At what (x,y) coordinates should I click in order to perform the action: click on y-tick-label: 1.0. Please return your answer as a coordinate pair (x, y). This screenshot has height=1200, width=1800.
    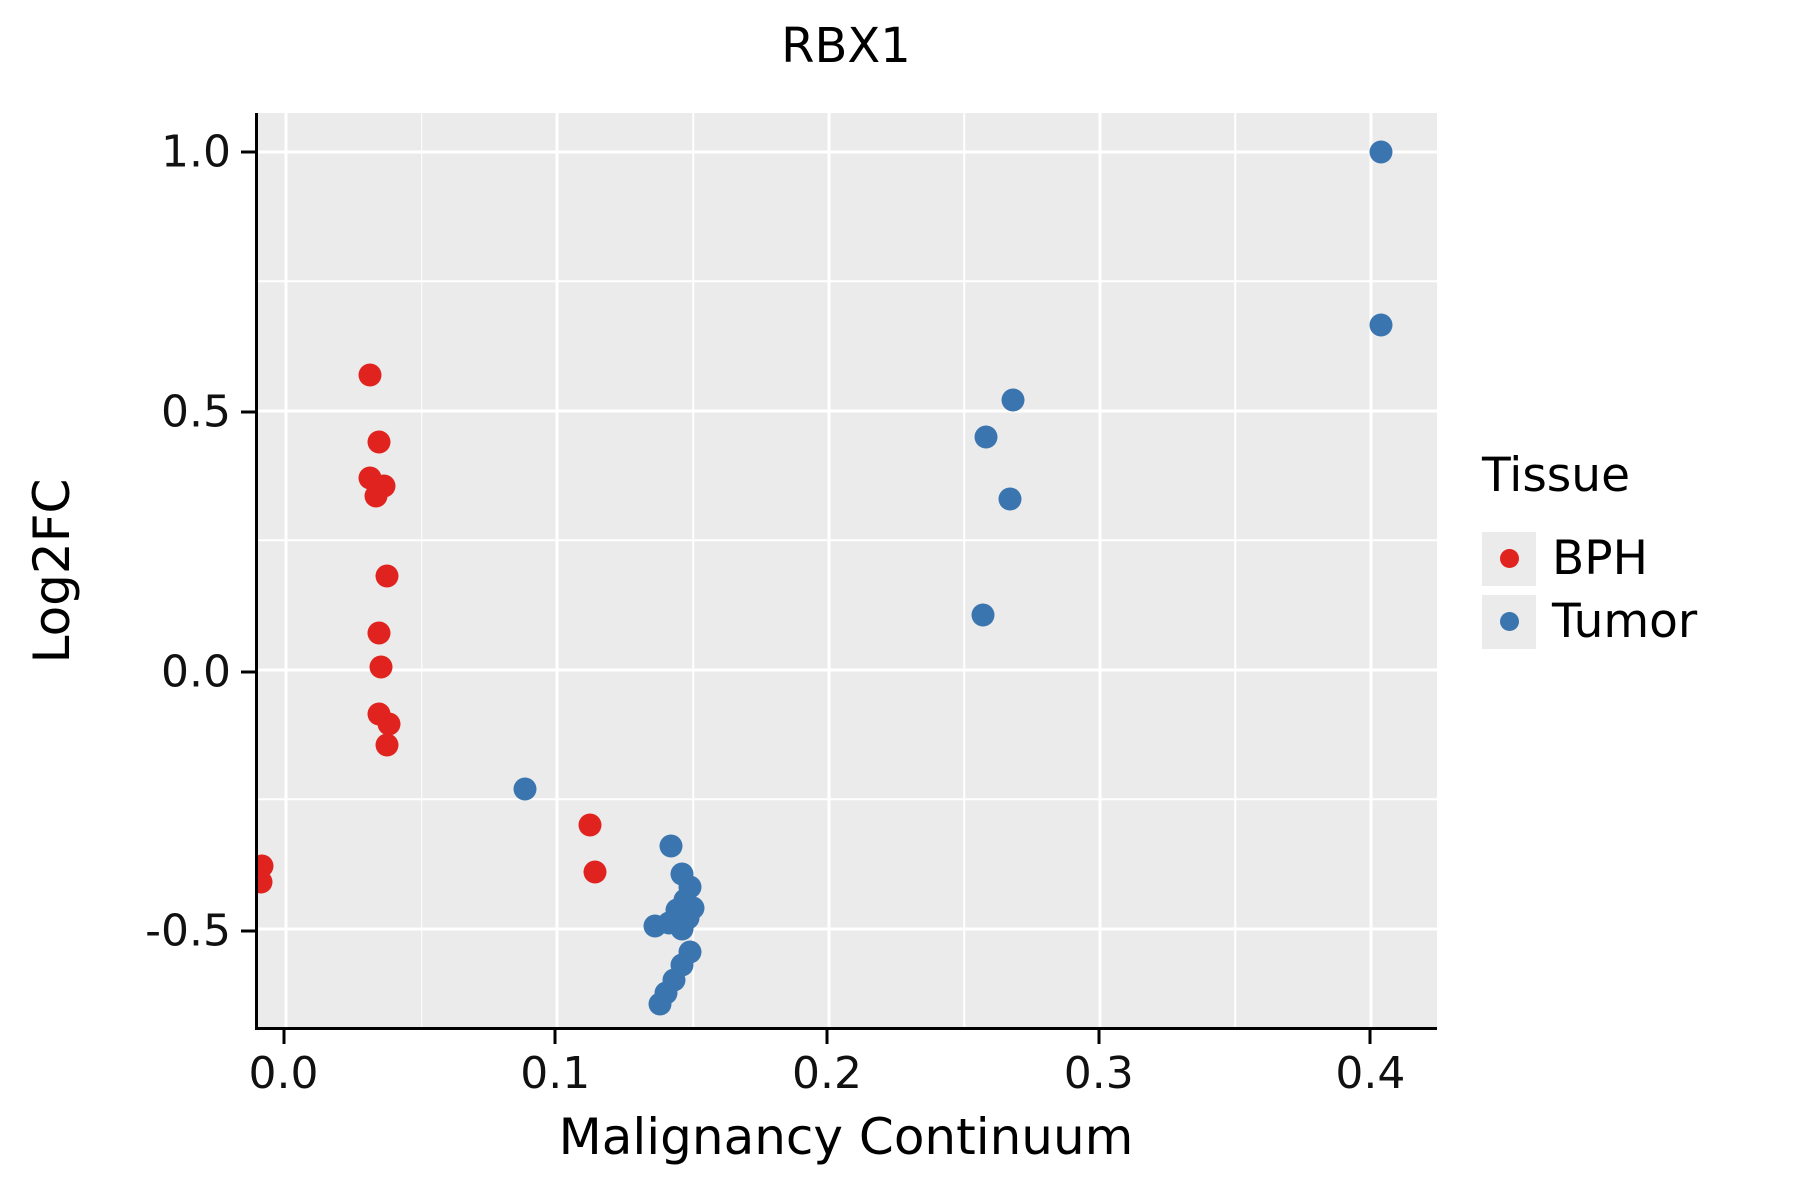
    Looking at the image, I should click on (196, 152).